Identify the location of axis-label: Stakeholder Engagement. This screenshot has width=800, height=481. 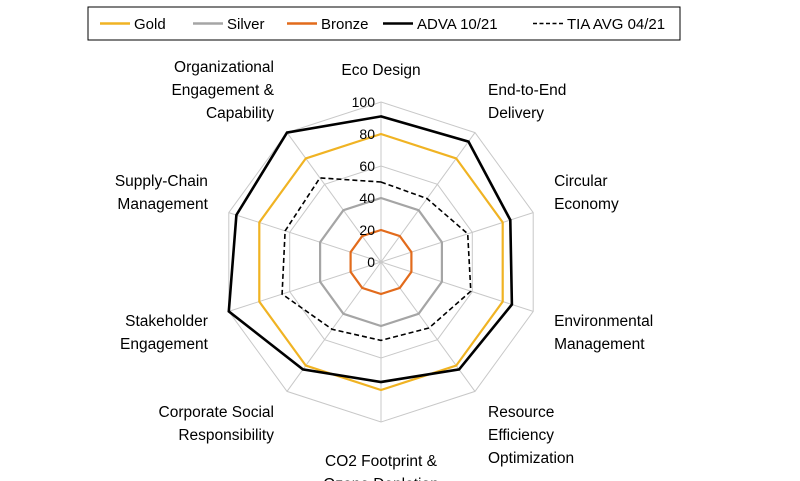
(164, 333).